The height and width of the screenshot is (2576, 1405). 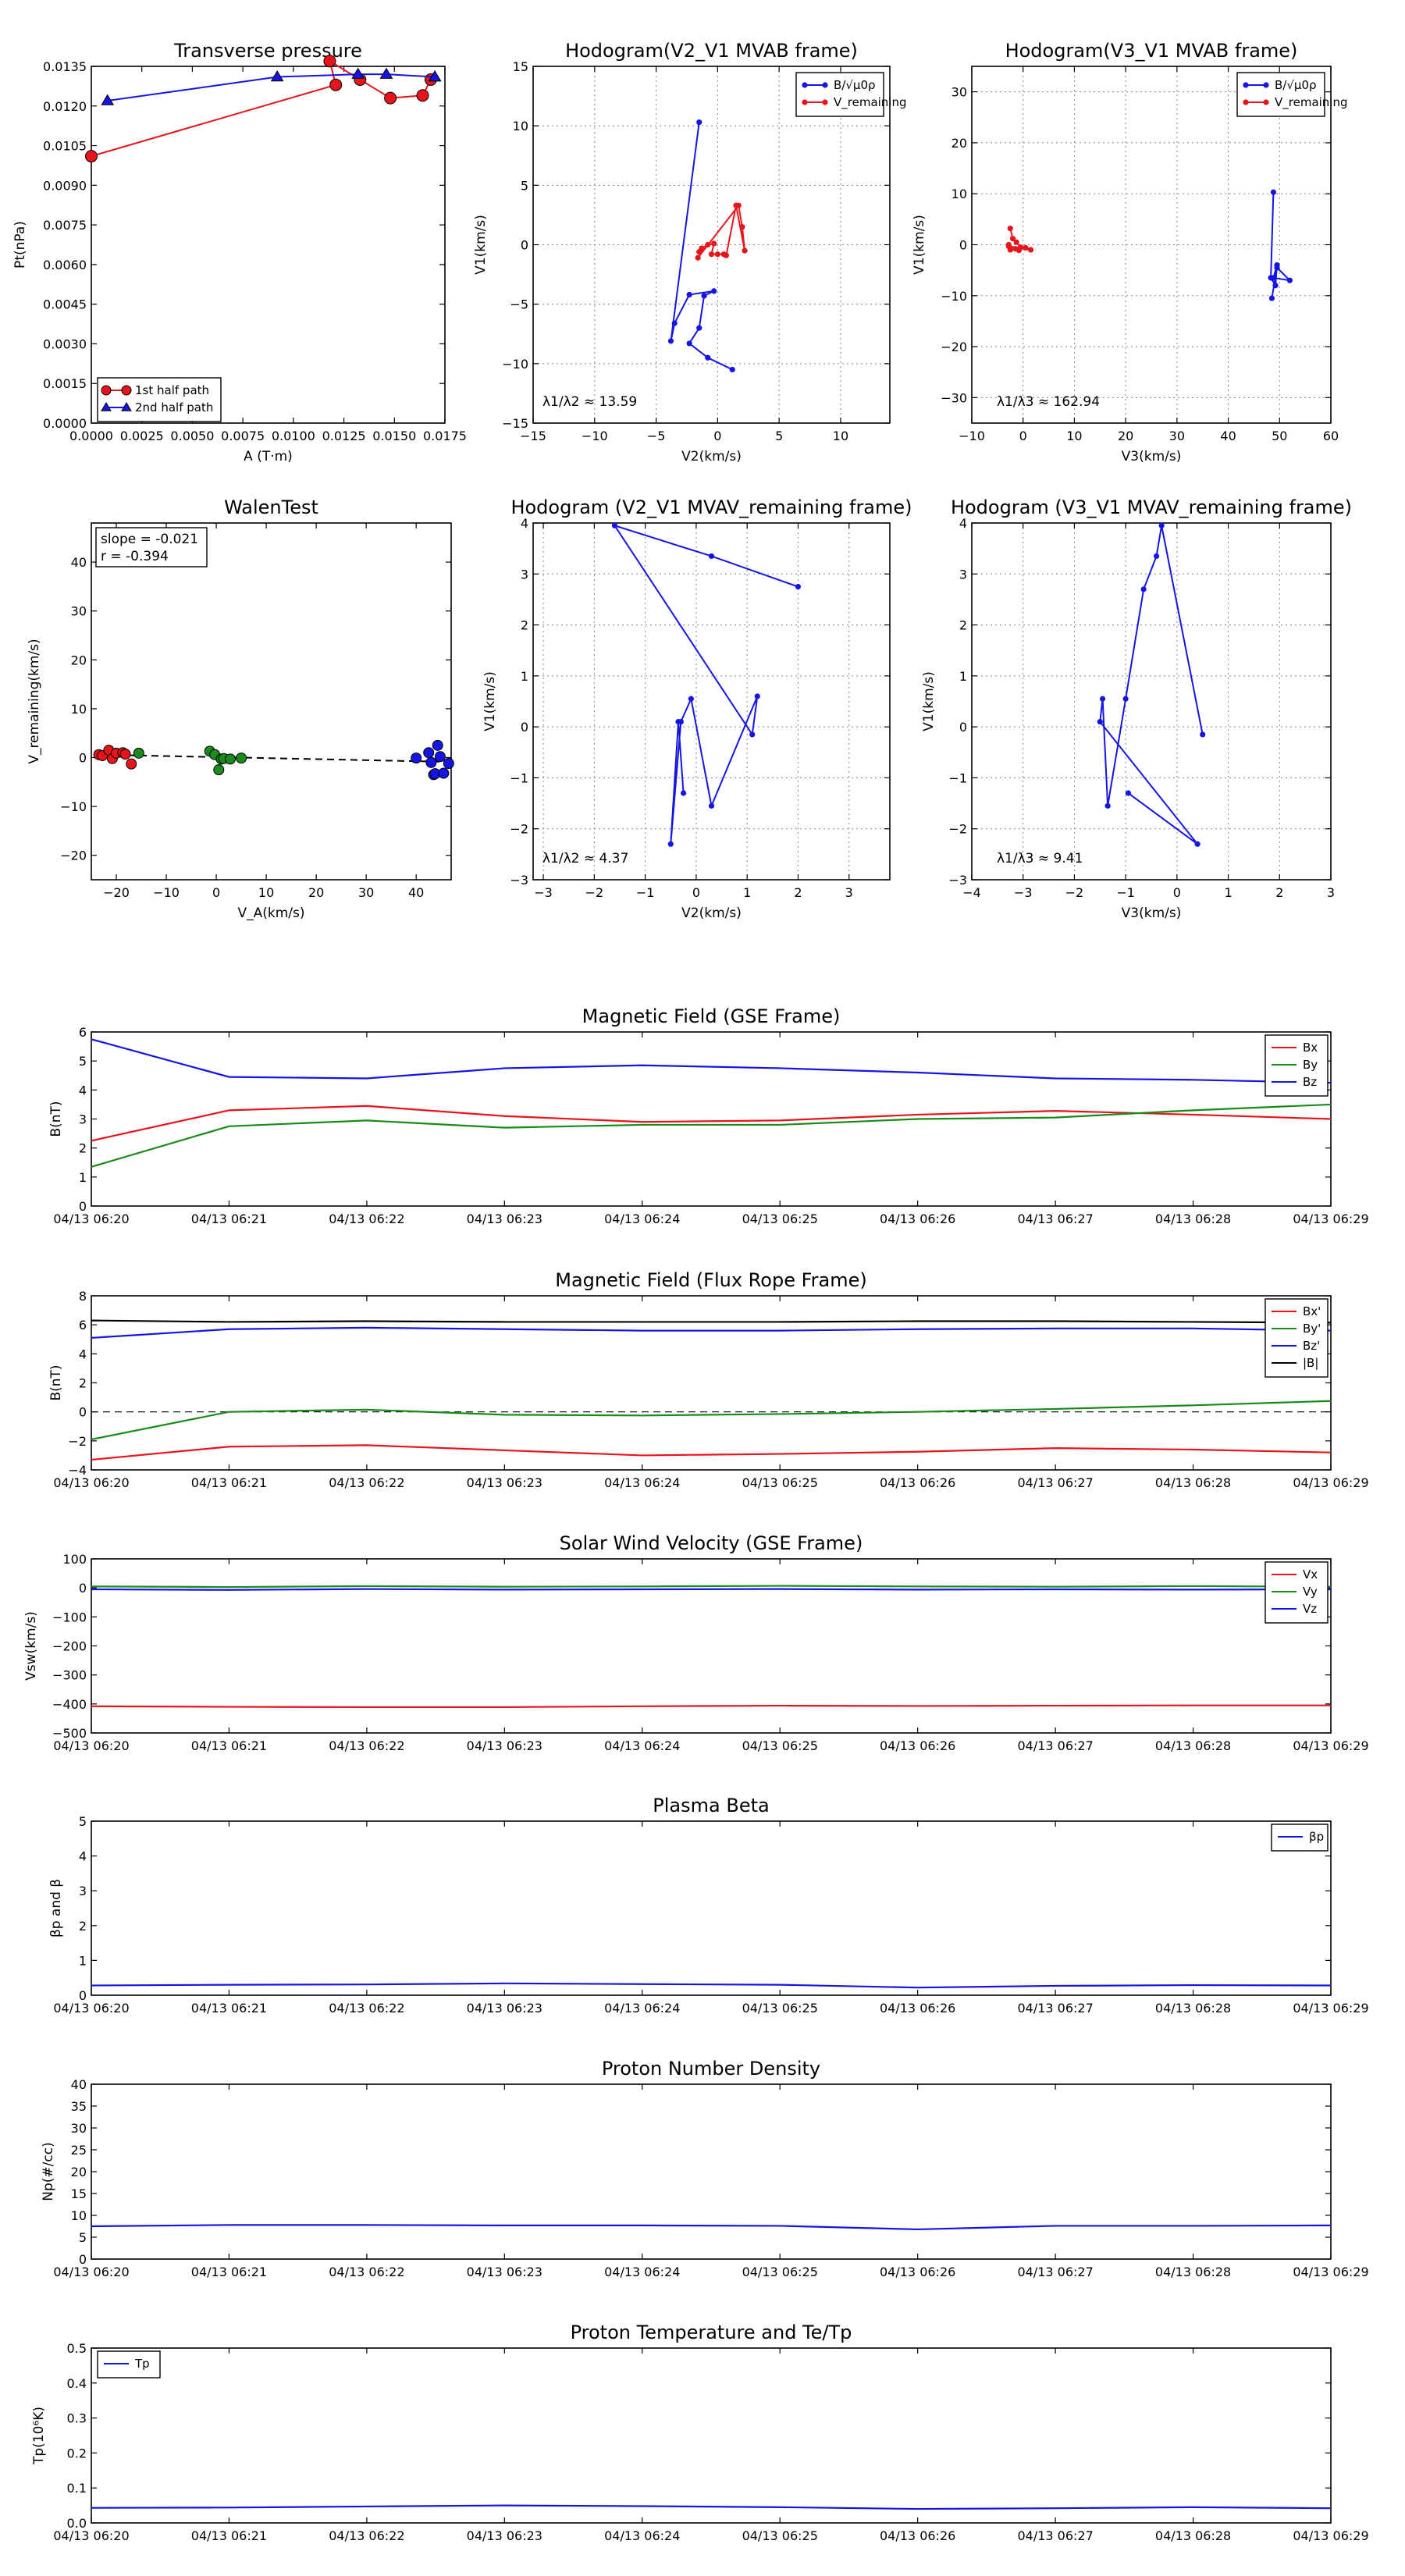 What do you see at coordinates (1228, 436) in the screenshot?
I see `x-tick-label: 40` at bounding box center [1228, 436].